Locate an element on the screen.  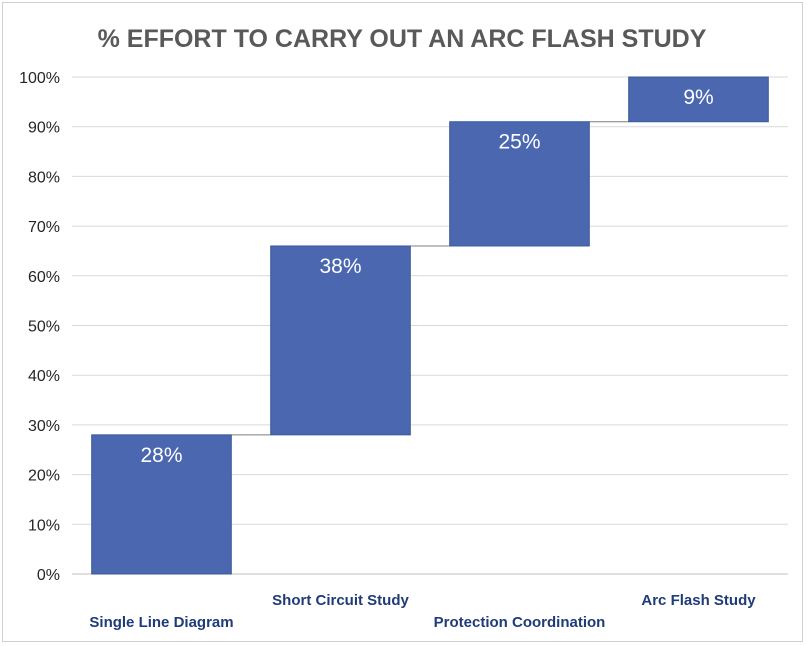
chart-title: % EFFORT TO CARRY OUT AN ARC FLASH STUDY is located at coordinates (402, 39).